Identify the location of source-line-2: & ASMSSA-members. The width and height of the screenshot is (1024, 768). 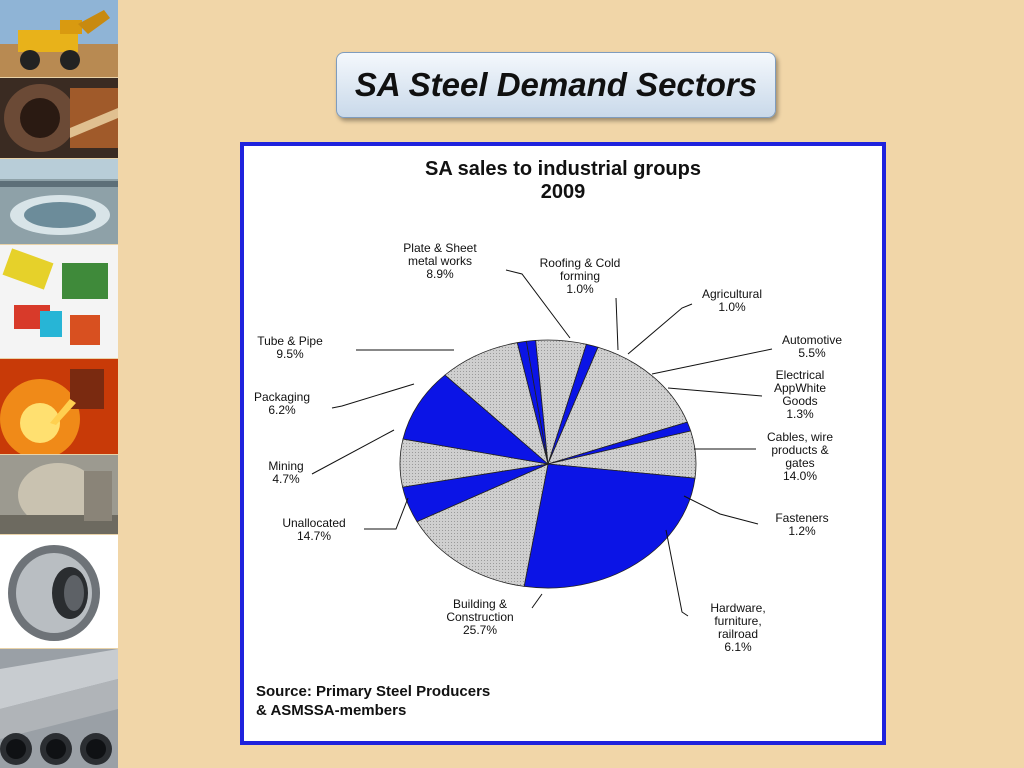
(331, 710).